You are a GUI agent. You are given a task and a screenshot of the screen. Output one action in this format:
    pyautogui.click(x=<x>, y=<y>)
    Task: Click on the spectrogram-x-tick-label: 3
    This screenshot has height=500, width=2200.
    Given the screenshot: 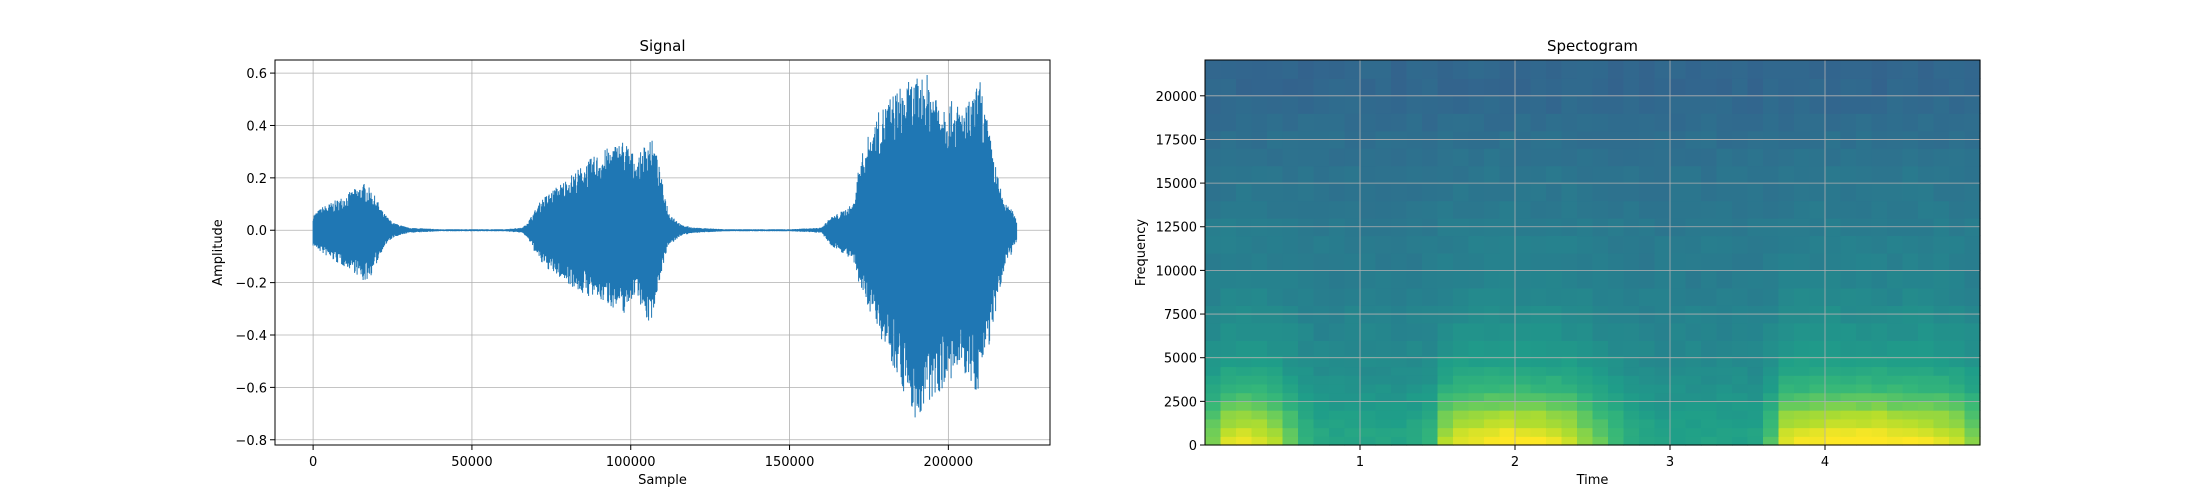 What is the action you would take?
    pyautogui.click(x=1670, y=462)
    